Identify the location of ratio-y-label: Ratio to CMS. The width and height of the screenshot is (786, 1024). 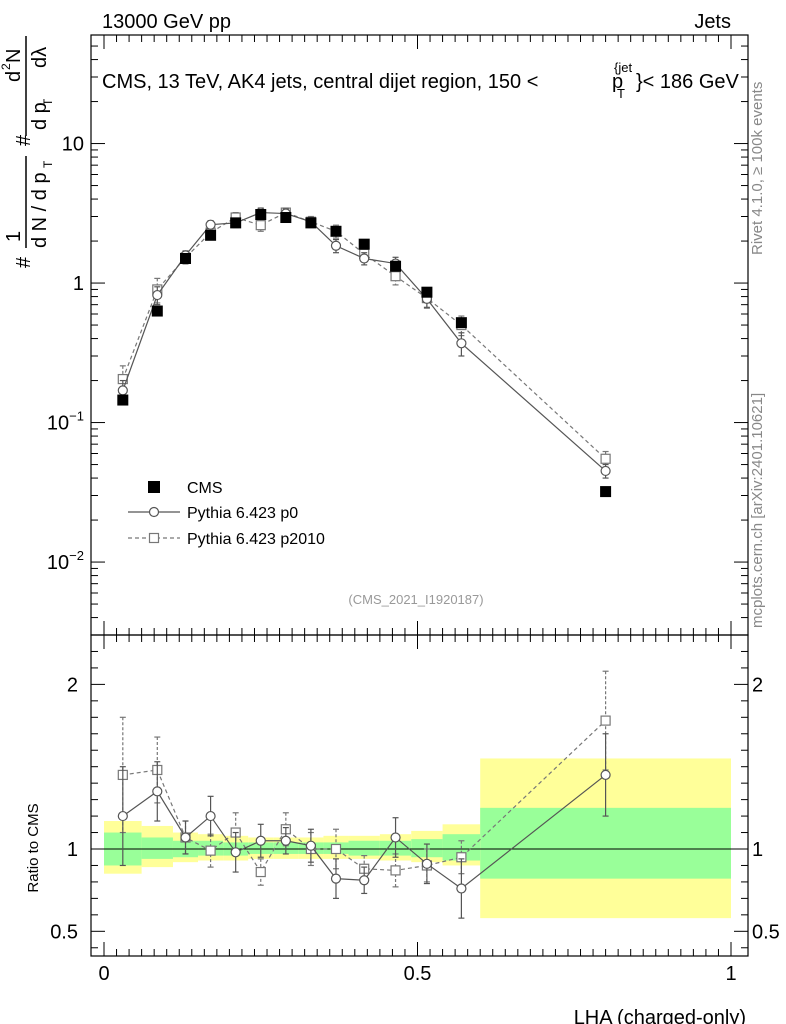
(33, 847).